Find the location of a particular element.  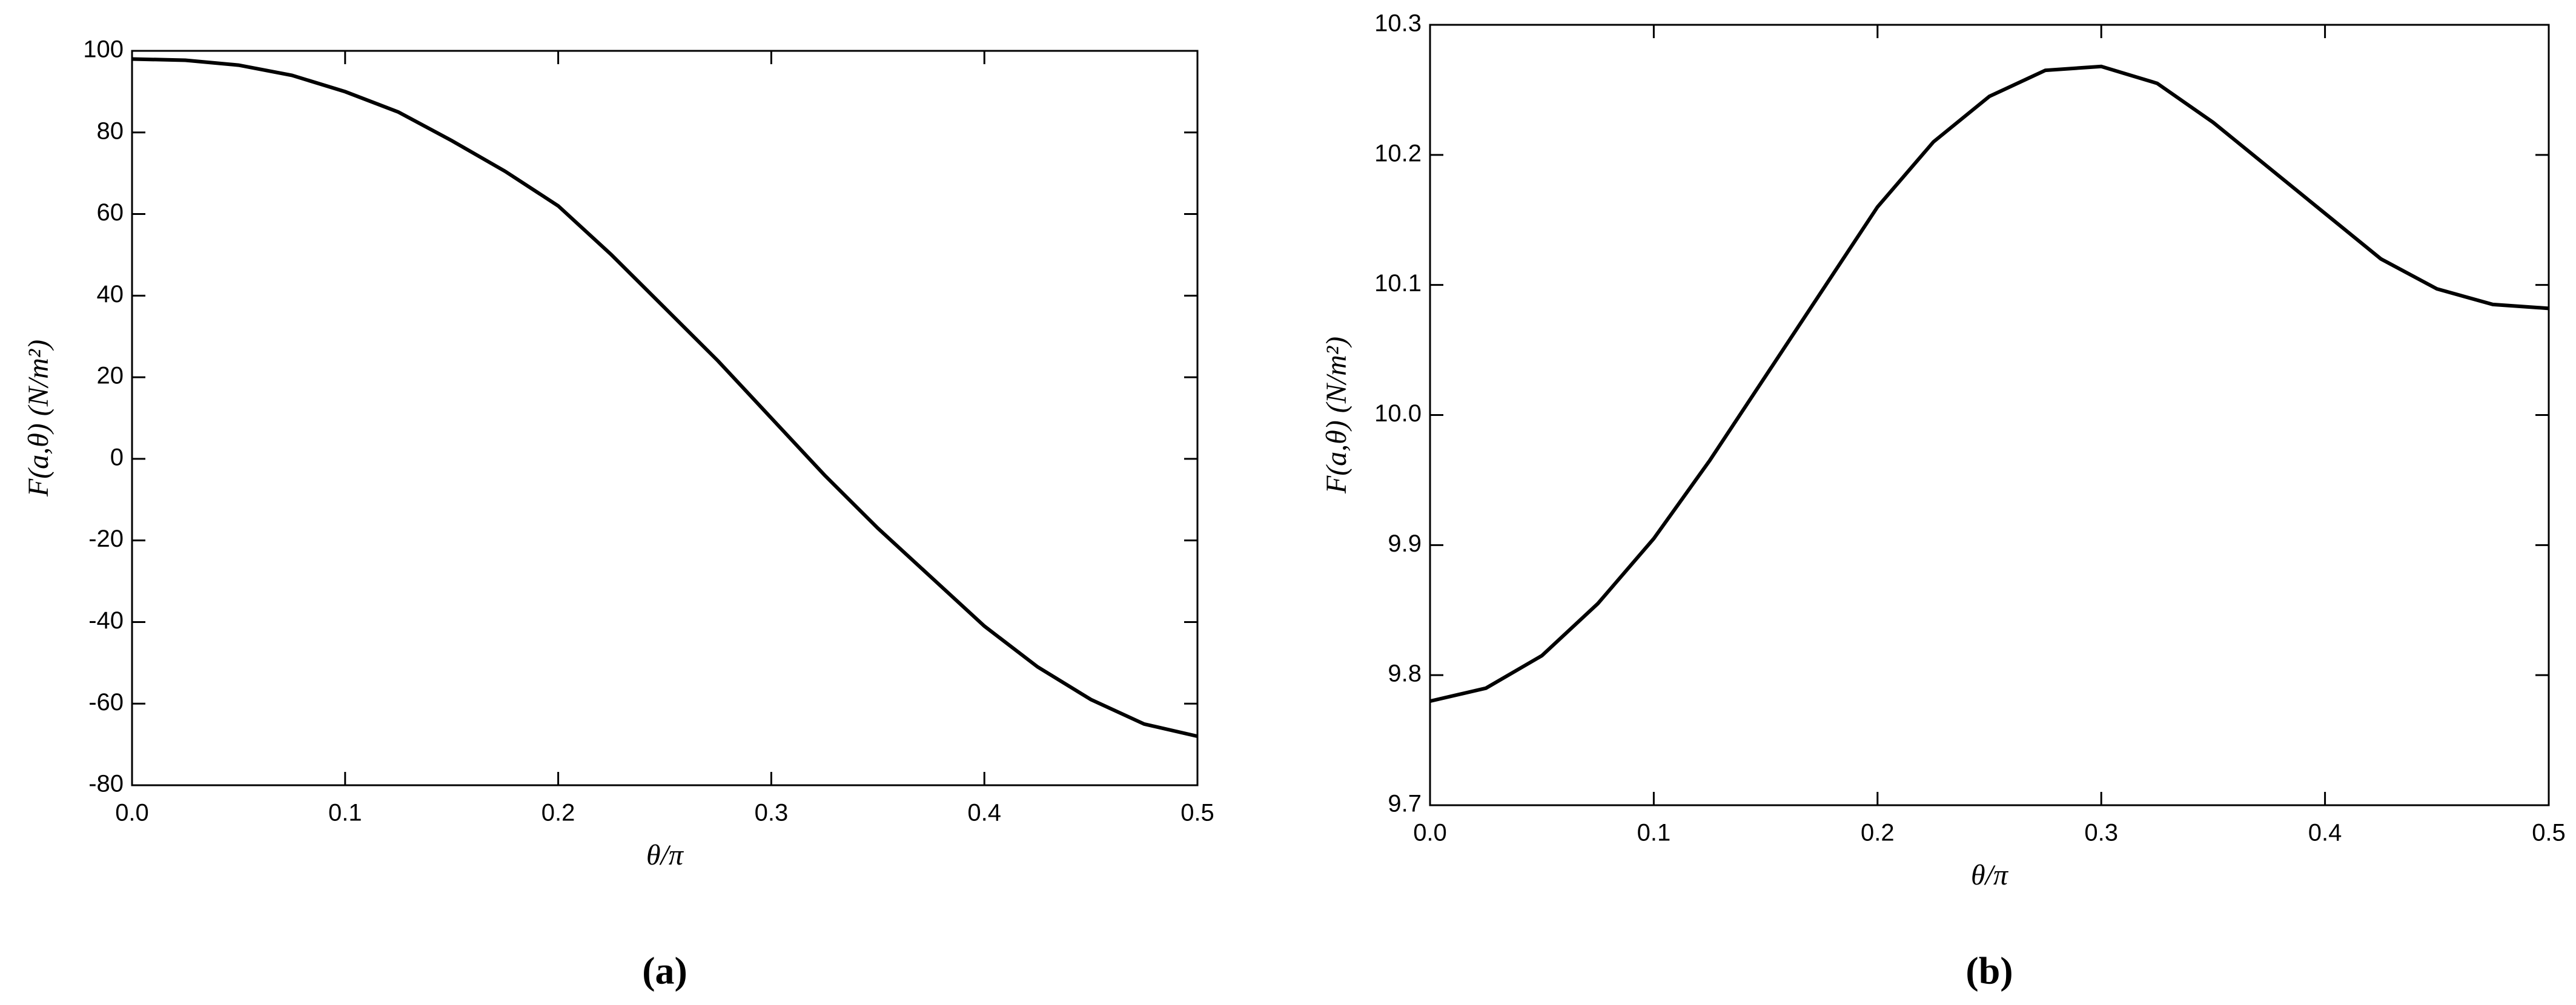

y-tick-label: 10.0 is located at coordinates (1398, 413).